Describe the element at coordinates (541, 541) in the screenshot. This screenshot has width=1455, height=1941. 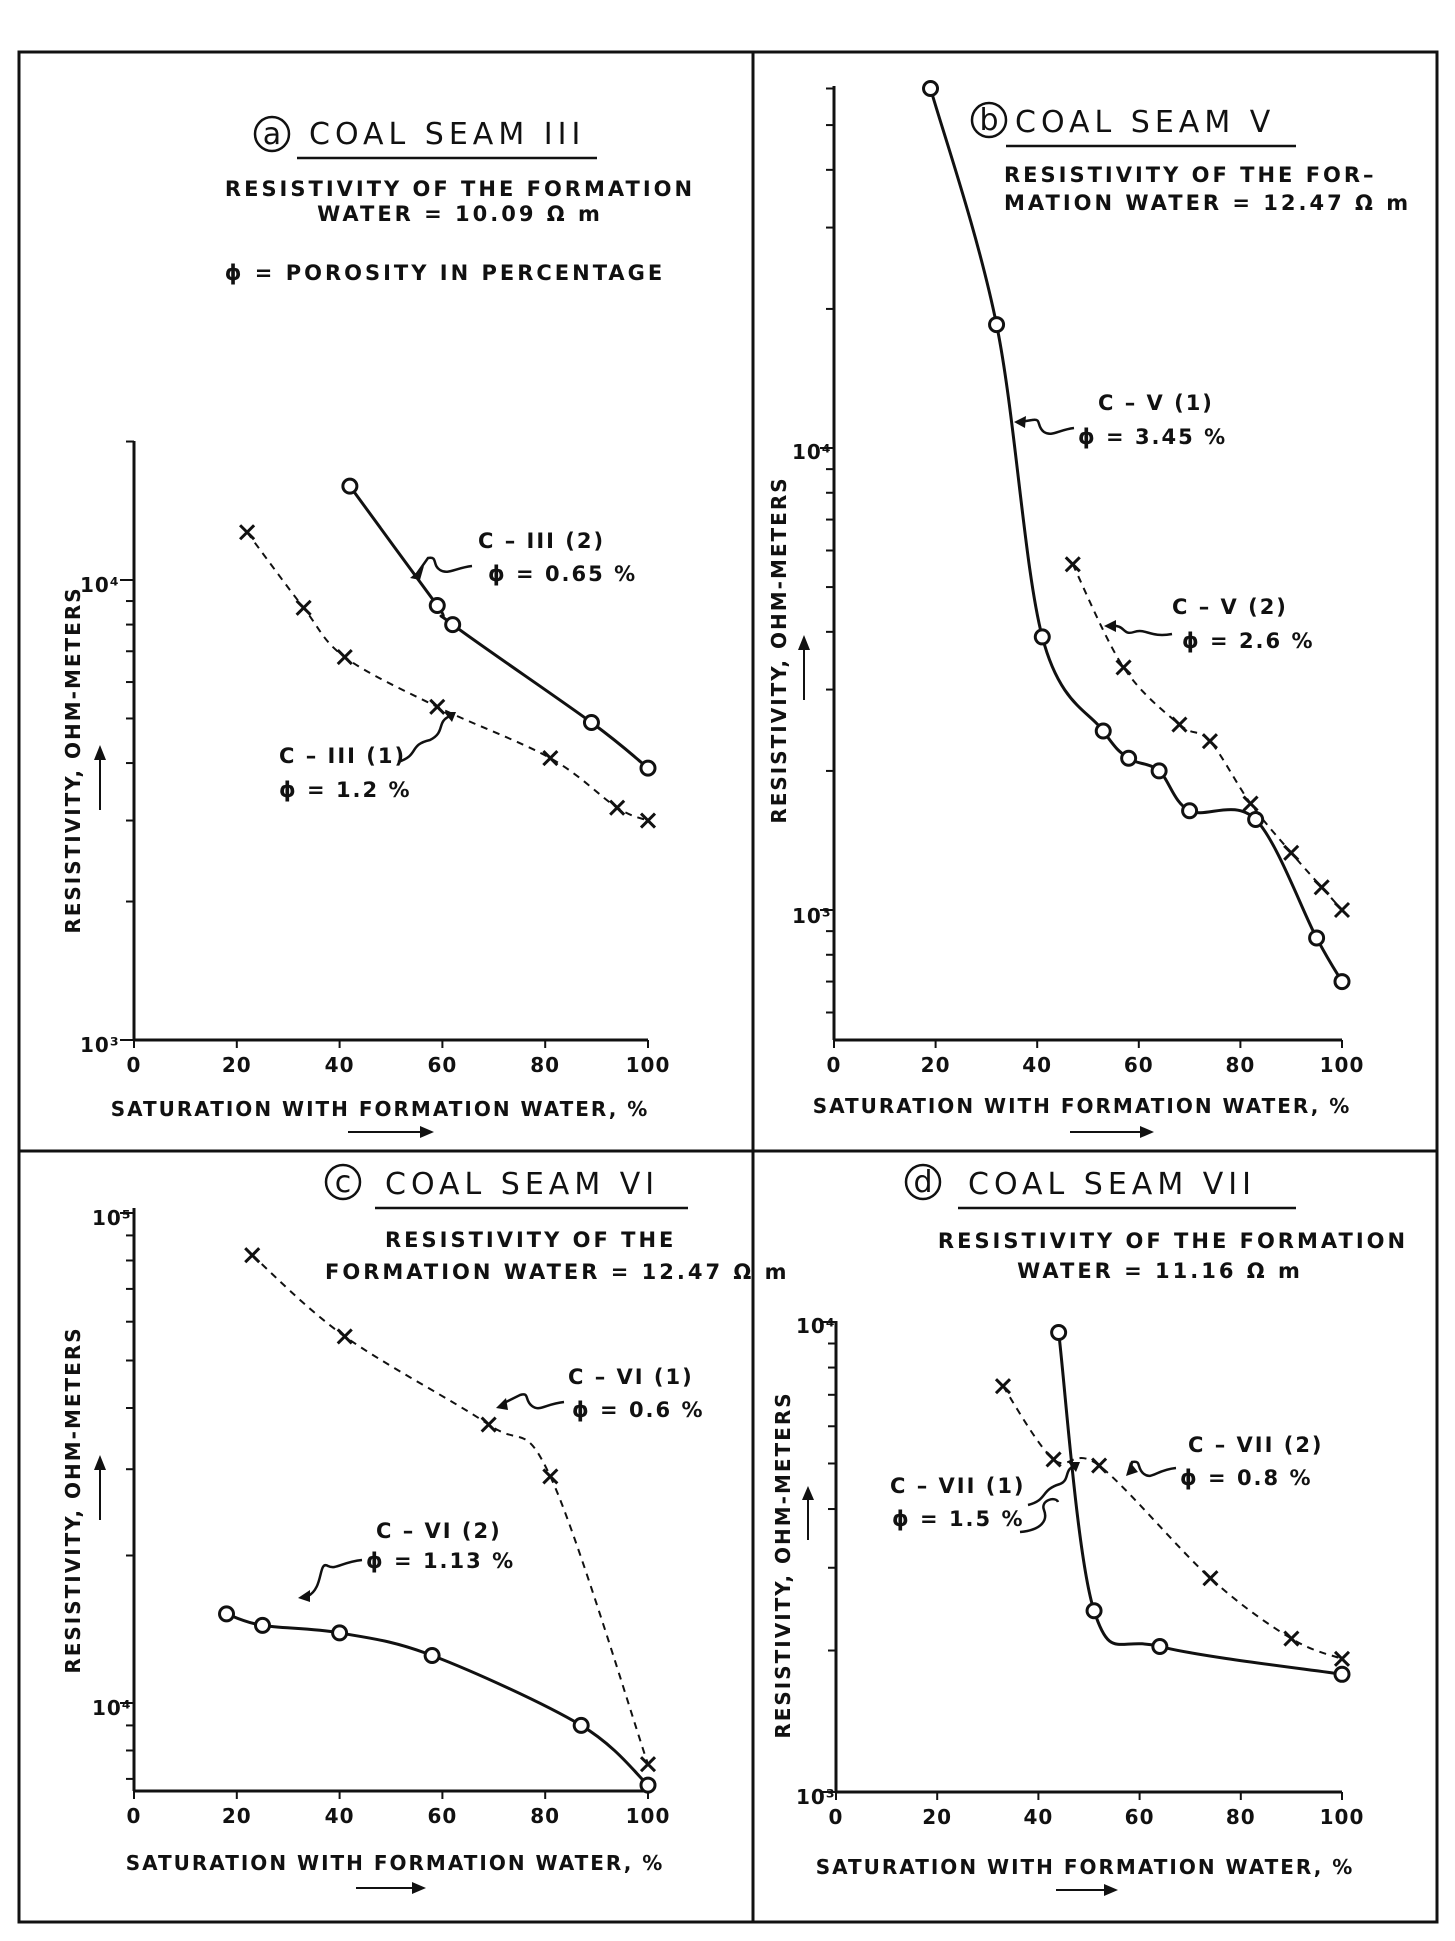
I see `panel-a-label-c3-2-name: C – III (2)` at that location.